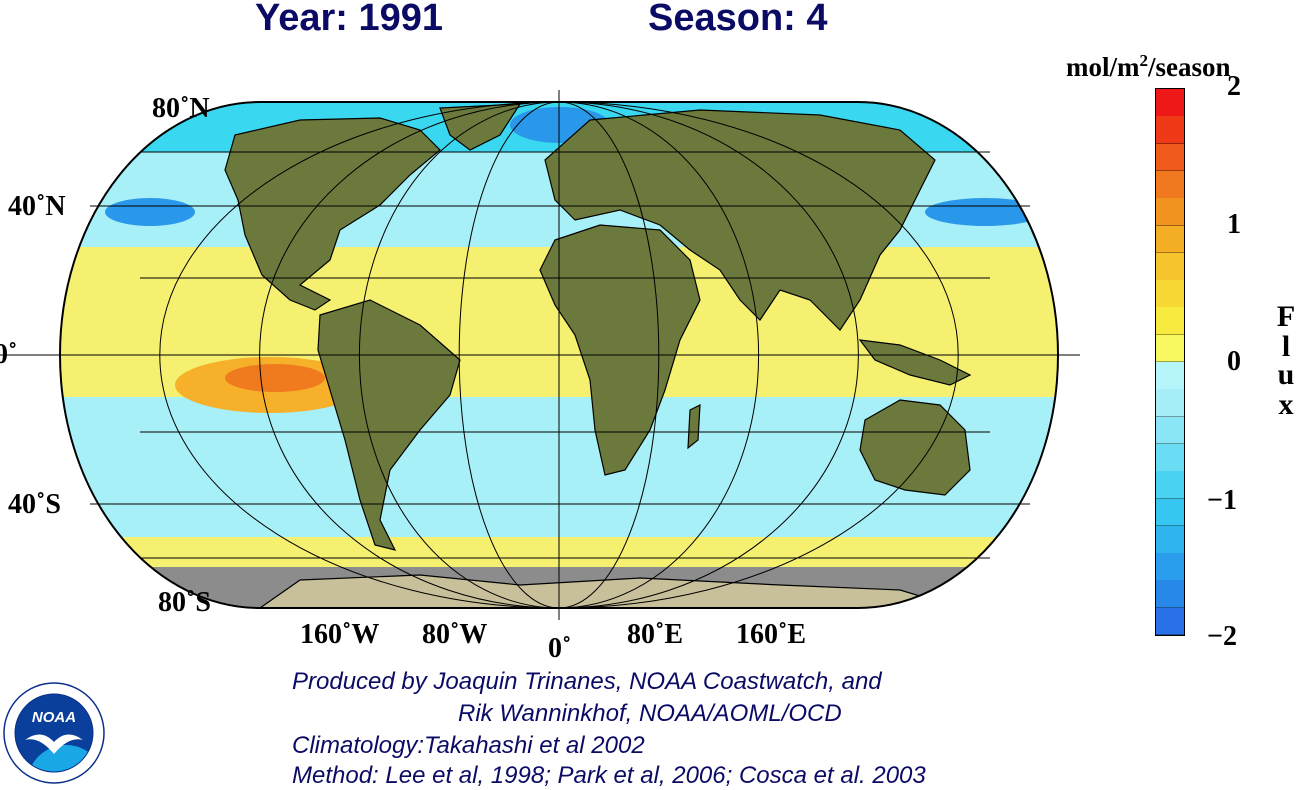 This screenshot has height=790, width=1297. What do you see at coordinates (34, 504) in the screenshot?
I see `lat-label-40s: 40˚S` at bounding box center [34, 504].